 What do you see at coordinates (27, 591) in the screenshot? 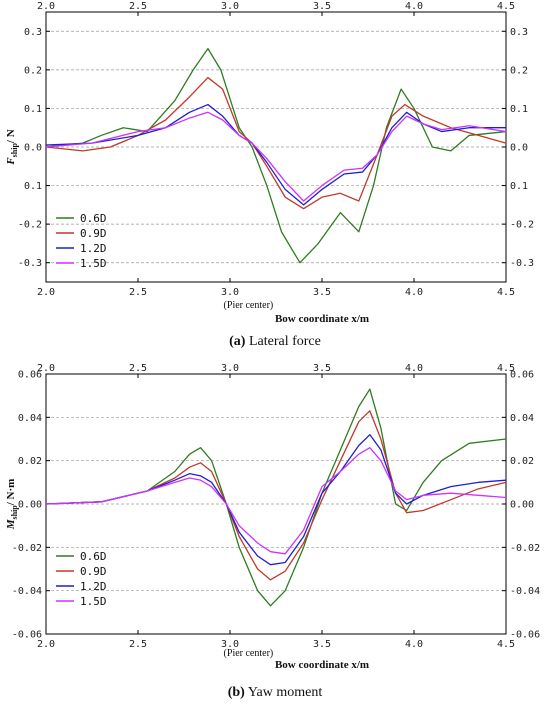
I see `y-tick-label: -0.04` at bounding box center [27, 591].